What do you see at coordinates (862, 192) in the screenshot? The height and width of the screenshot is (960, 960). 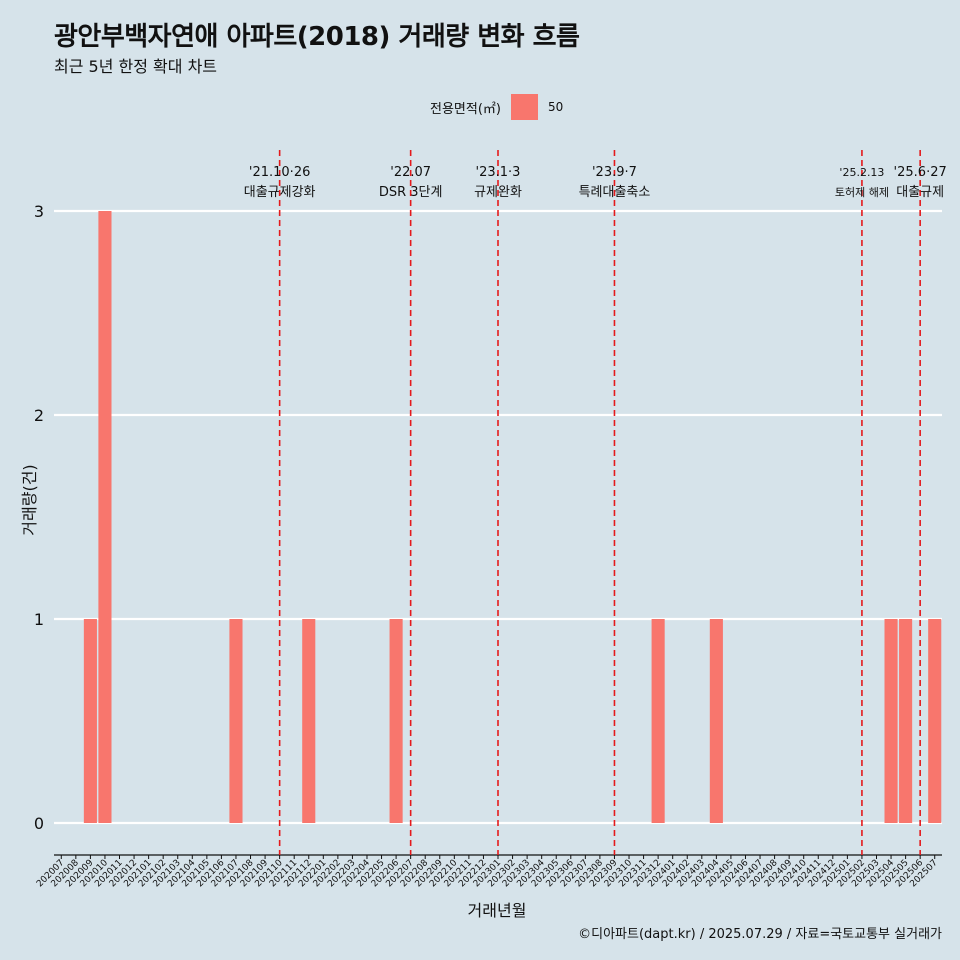 I see `event-label: 토허제 해제` at bounding box center [862, 192].